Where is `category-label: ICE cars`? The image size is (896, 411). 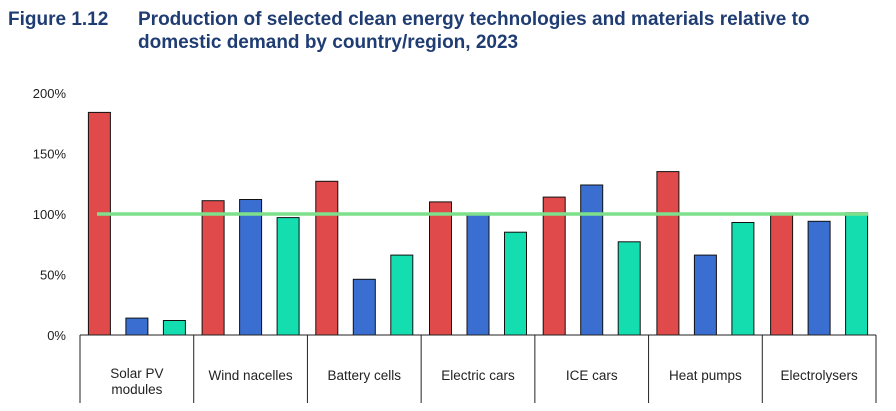
category-label: ICE cars is located at coordinates (592, 375).